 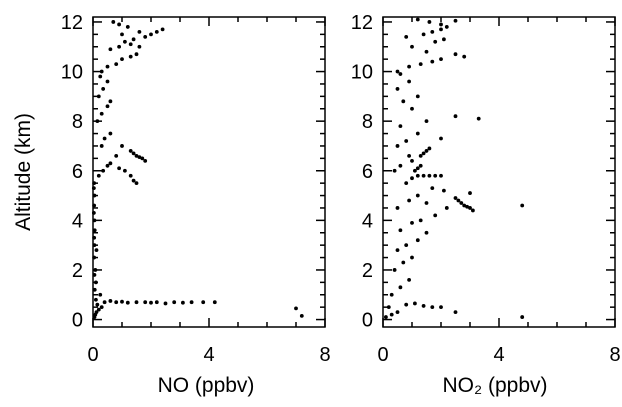 What do you see at coordinates (614, 355) in the screenshot?
I see `x-tick-label: 8` at bounding box center [614, 355].